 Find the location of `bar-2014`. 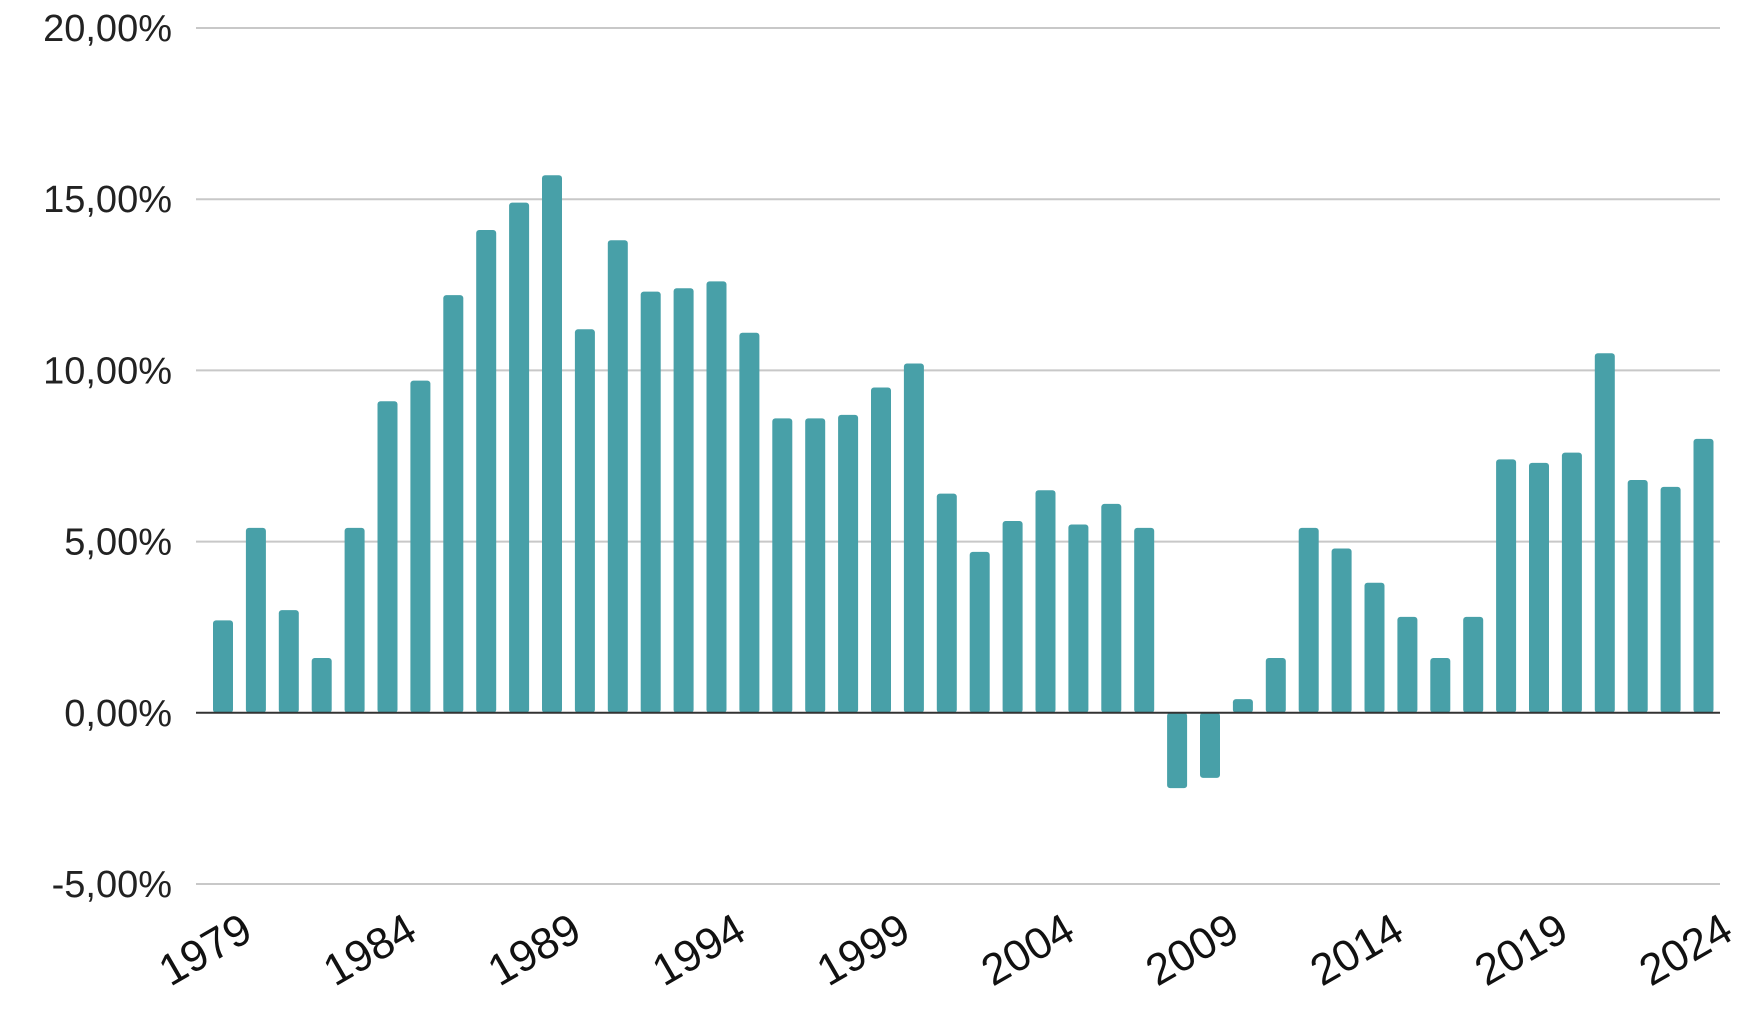

bar-2014 is located at coordinates (1374, 647).